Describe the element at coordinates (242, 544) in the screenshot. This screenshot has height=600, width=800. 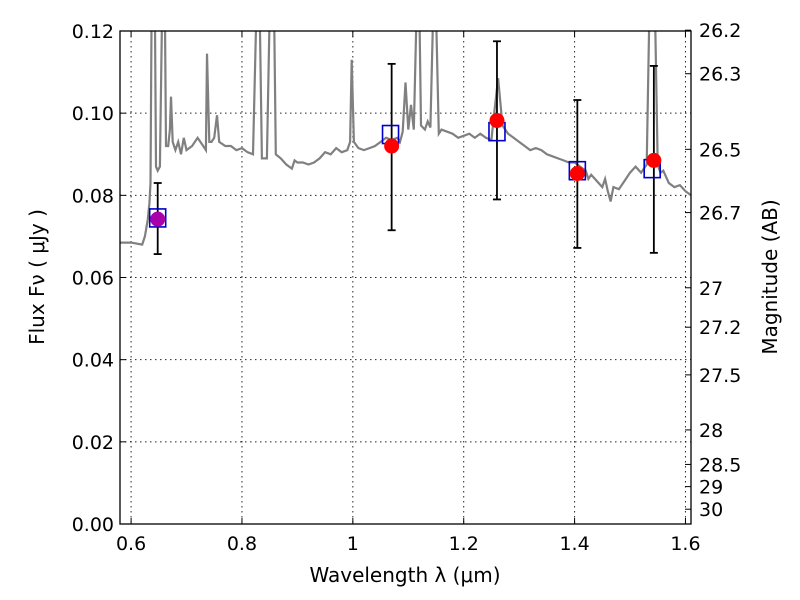
I see `x-tick-label: 0.8` at that location.